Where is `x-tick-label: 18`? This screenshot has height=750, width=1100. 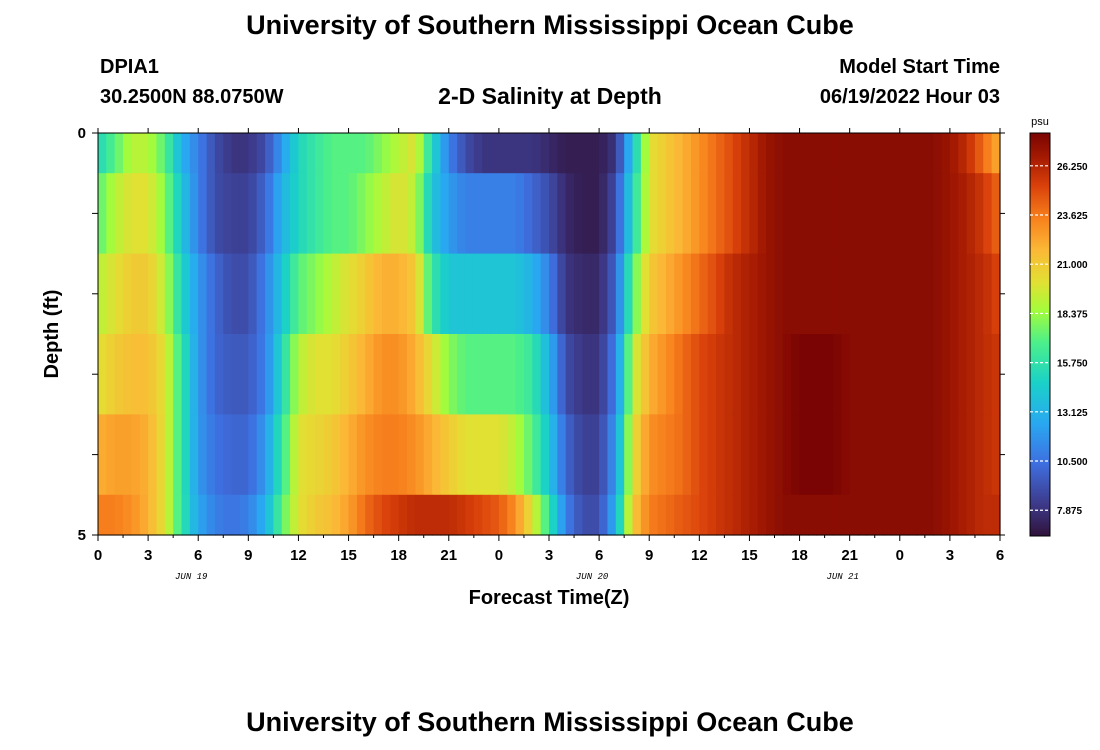 x-tick-label: 18 is located at coordinates (799, 555).